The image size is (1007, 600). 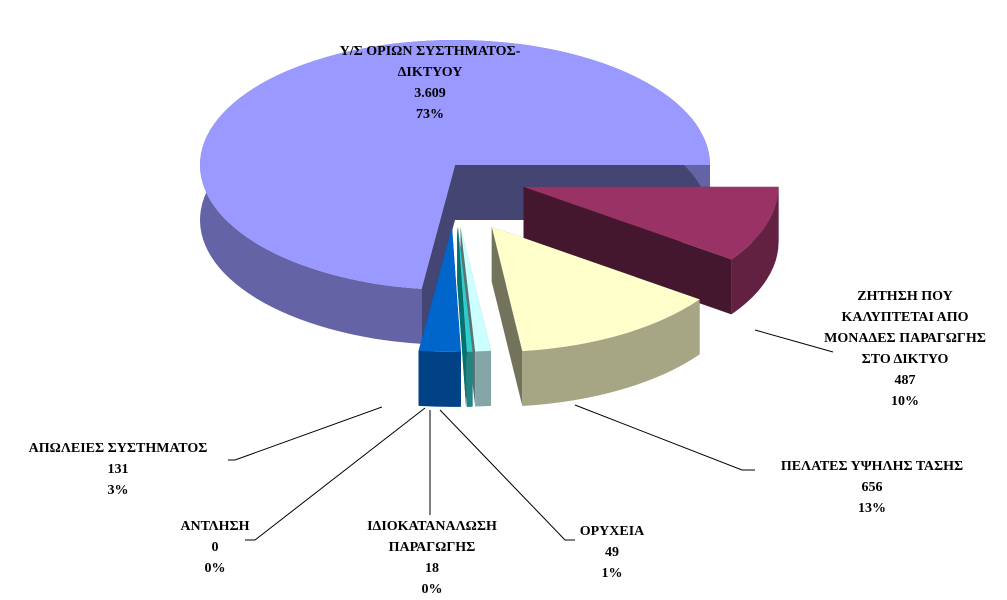 What do you see at coordinates (905, 296) in the screenshot?
I see `label-line: ΖΗΤΗΣΗ ΠΟΥ` at bounding box center [905, 296].